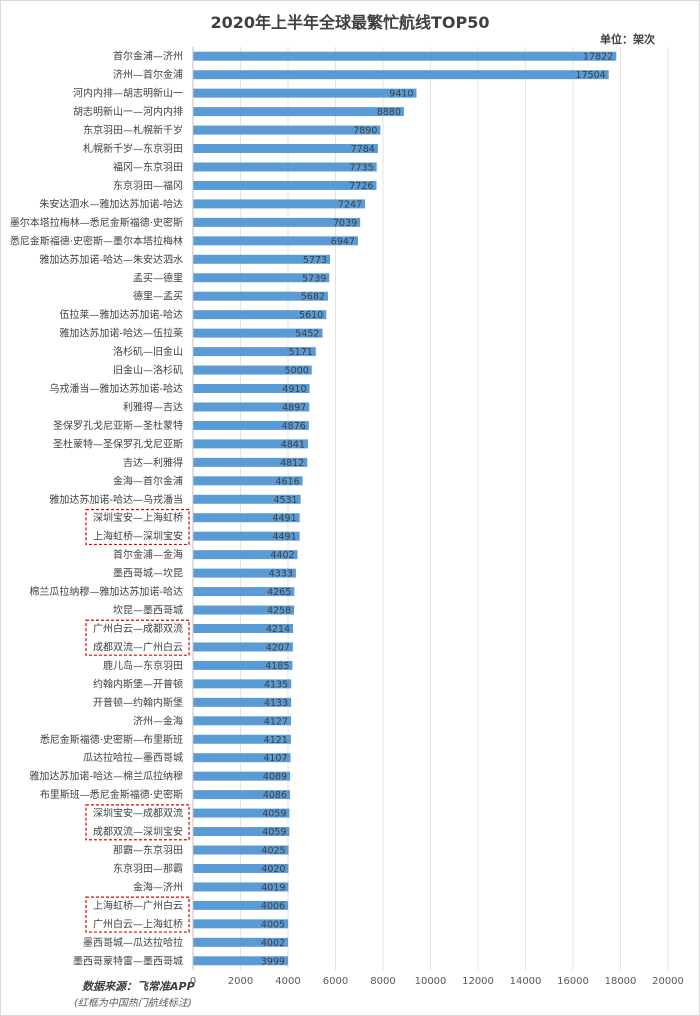 Image resolution: width=700 pixels, height=1016 pixels. I want to click on category-label: 布里斯班—悉尼金斯福德·史密斯, so click(111, 794).